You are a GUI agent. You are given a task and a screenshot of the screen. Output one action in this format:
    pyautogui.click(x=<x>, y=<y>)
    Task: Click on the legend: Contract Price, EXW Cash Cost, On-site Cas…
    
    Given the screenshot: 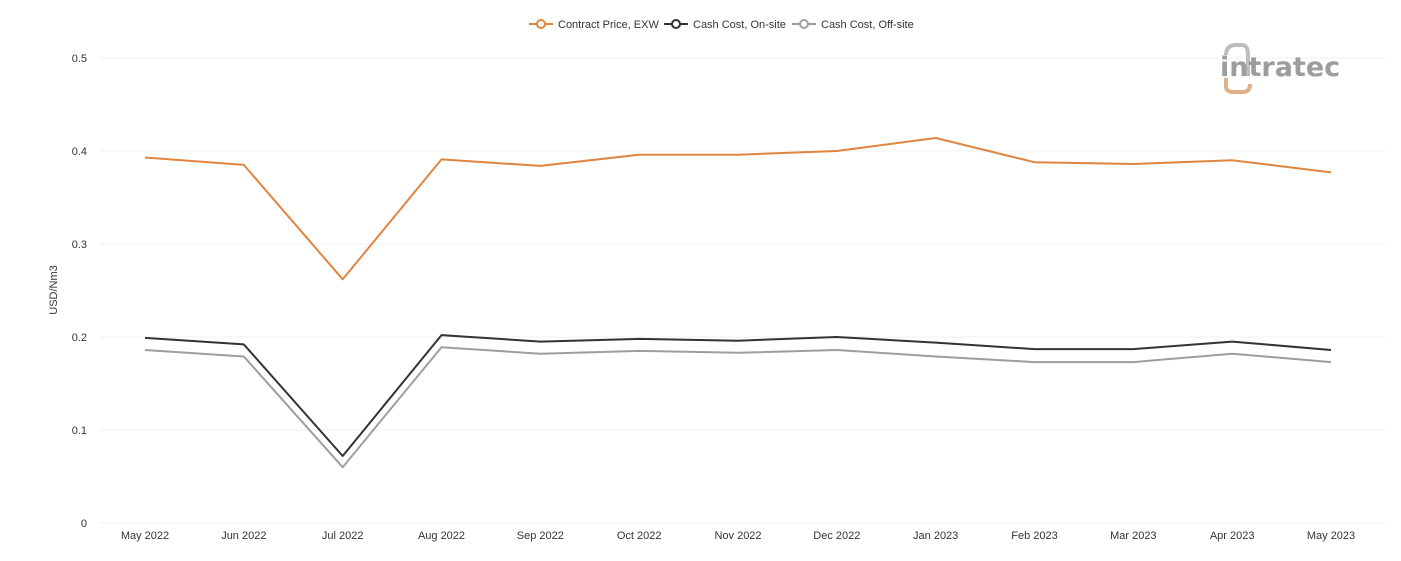 What is the action you would take?
    pyautogui.click(x=721, y=25)
    